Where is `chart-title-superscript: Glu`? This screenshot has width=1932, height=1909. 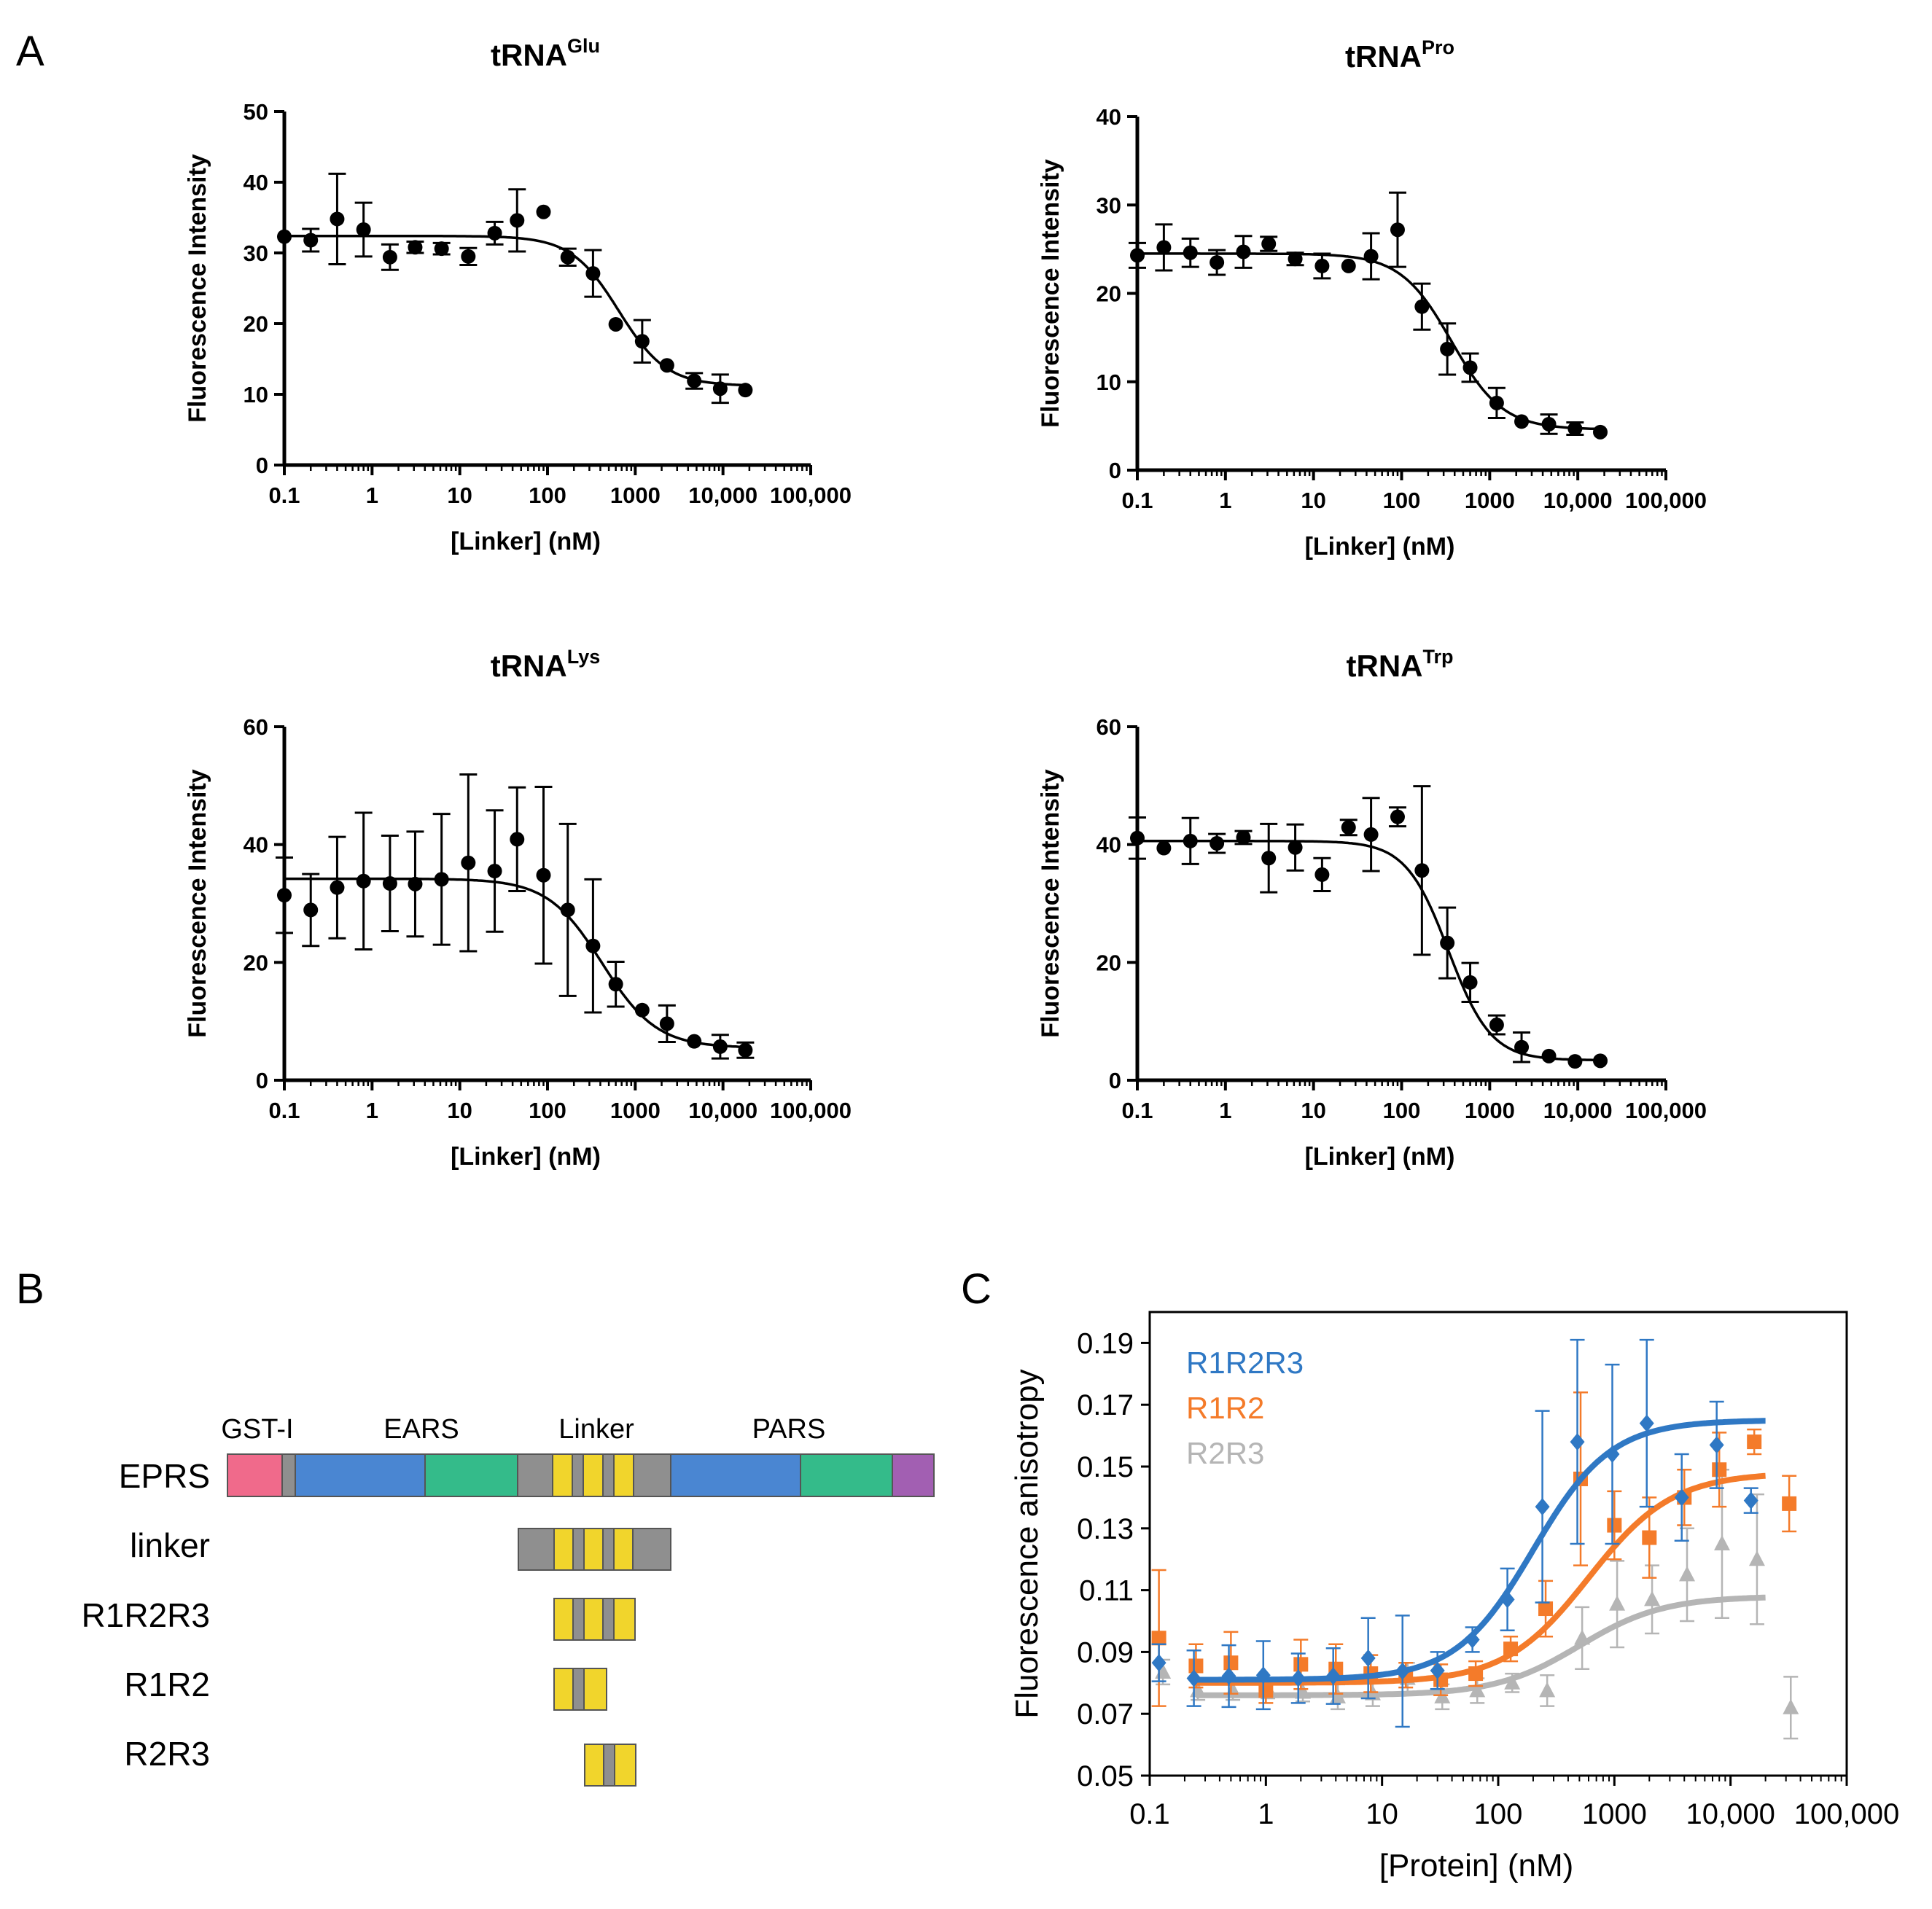
chart-title-superscript: Glu is located at coordinates (583, 46).